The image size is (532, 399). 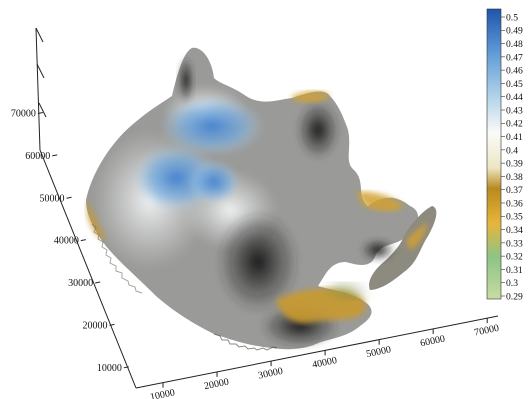 I want to click on colorbar-tick-label: 0.43, so click(x=514, y=110).